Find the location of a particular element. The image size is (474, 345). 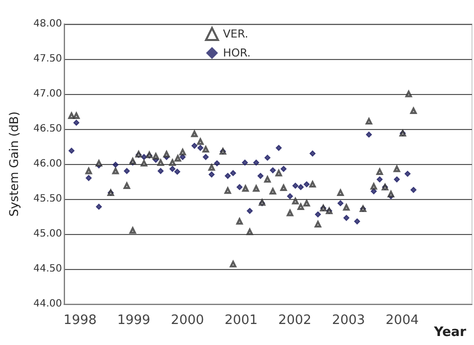

y-tick-label: 45.50 is located at coordinates (47, 199).